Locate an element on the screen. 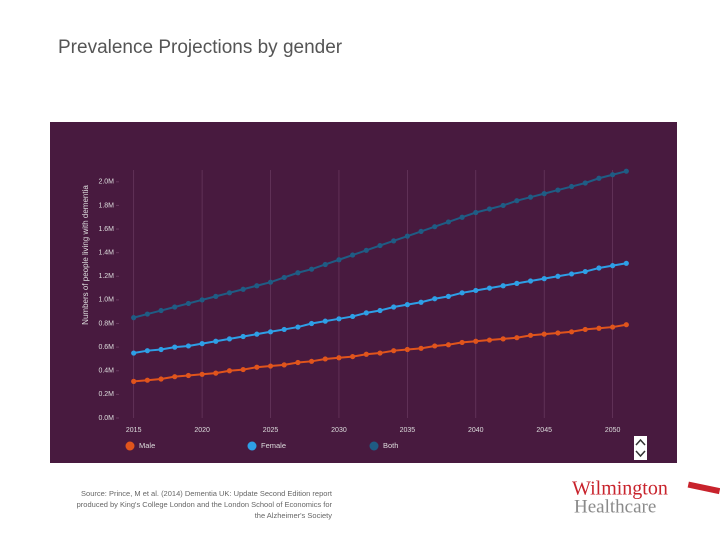  y-tick-label: 1.4M is located at coordinates (106, 253).